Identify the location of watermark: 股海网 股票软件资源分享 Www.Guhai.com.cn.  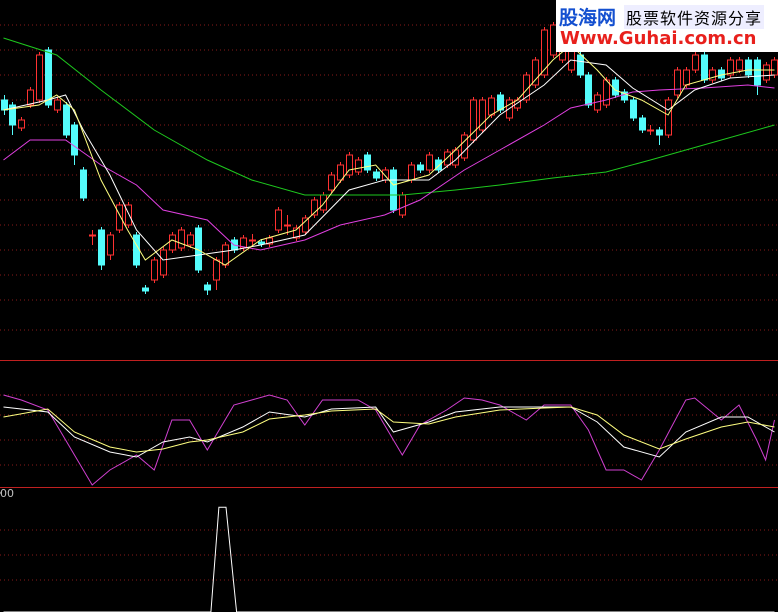
(667, 26).